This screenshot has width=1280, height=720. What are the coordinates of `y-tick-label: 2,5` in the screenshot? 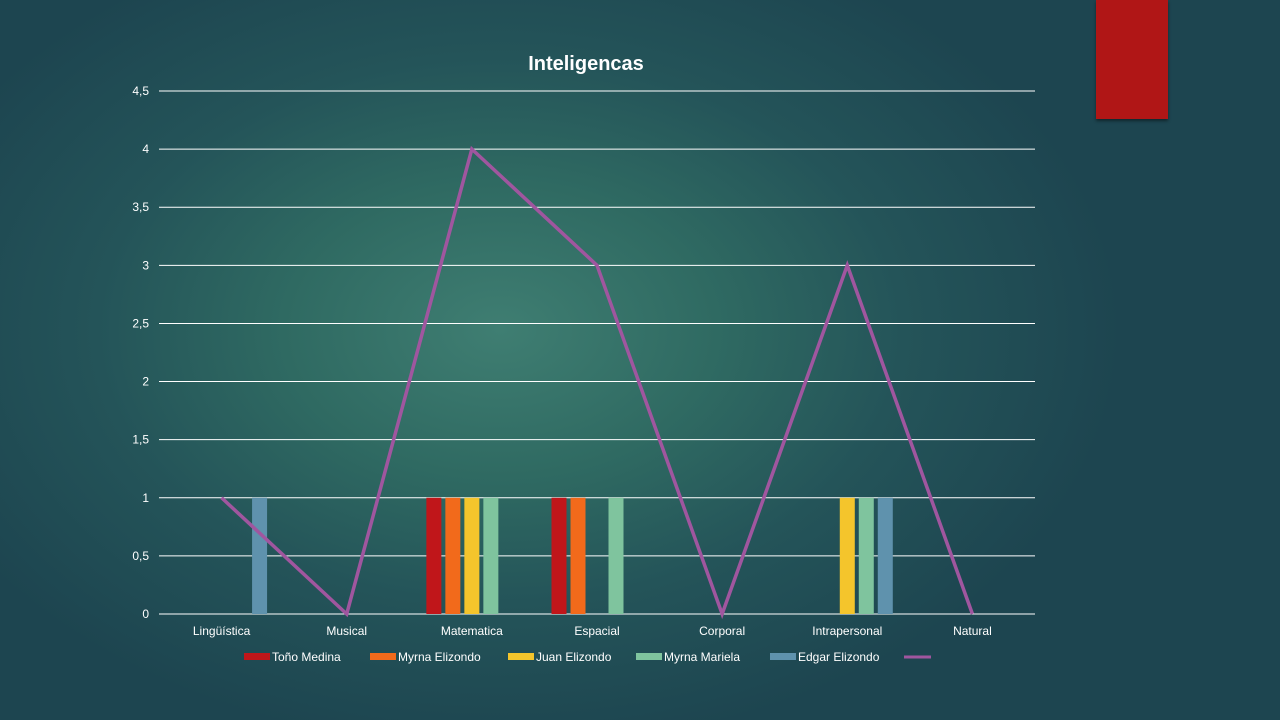 It's located at (140, 323).